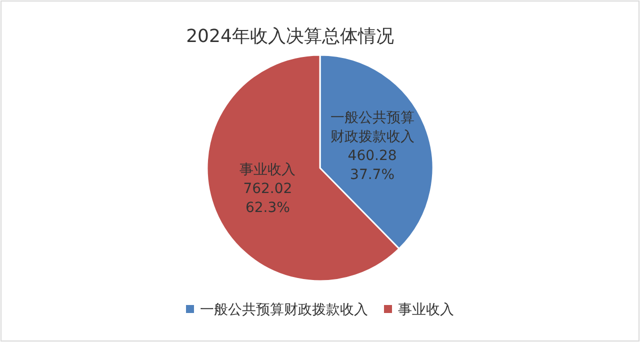 Image resolution: width=640 pixels, height=342 pixels. Describe the element at coordinates (284, 310) in the screenshot. I see `legend-label: 一般公共预算财政拨款收入` at that location.